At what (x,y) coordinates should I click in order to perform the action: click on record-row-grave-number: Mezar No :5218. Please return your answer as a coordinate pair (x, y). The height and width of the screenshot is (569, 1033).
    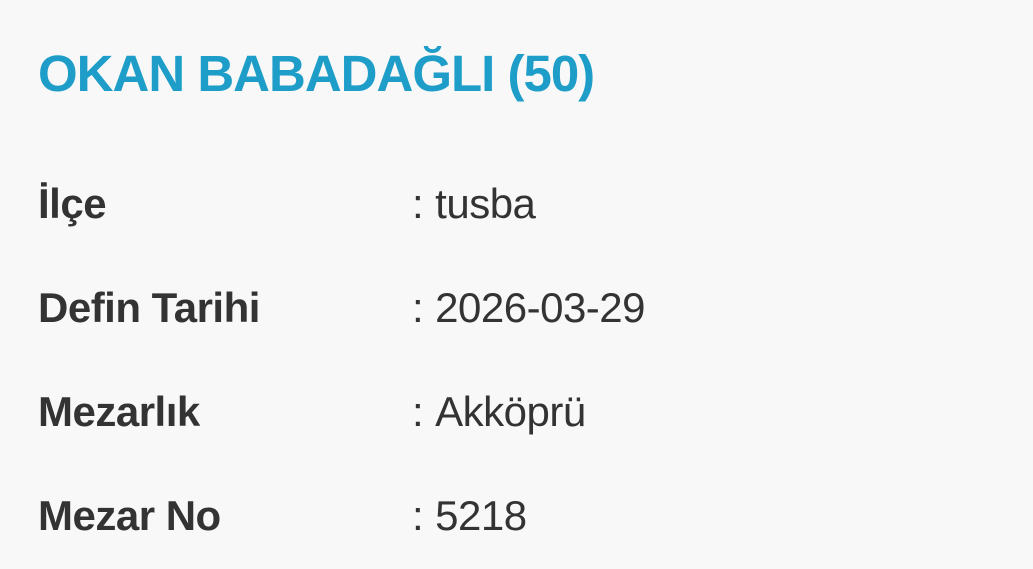
    Looking at the image, I should click on (520, 515).